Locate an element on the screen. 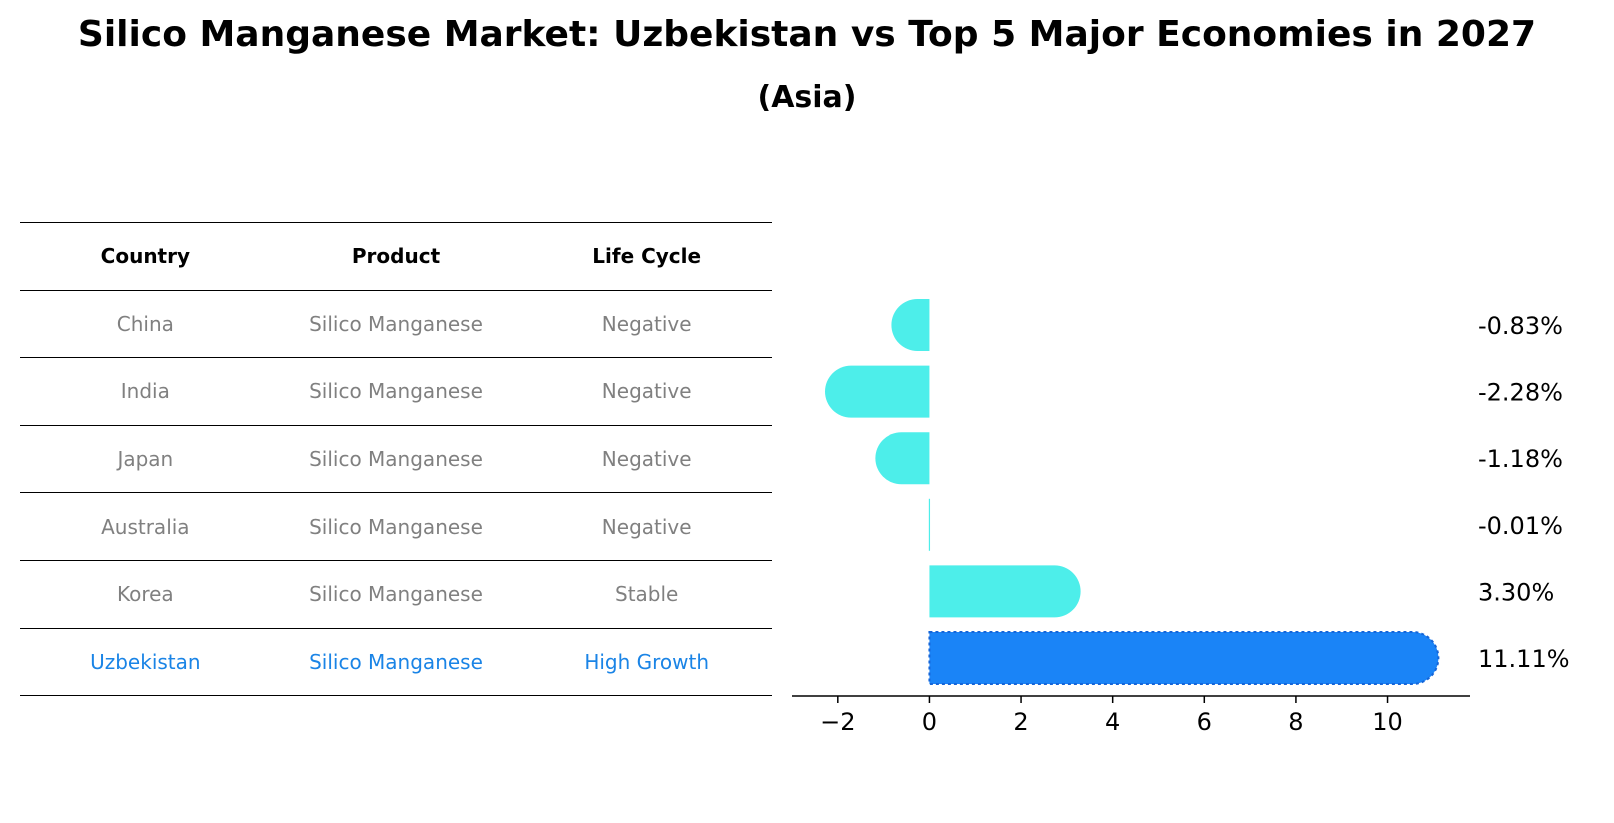 Image resolution: width=1614 pixels, height=823 pixels. value-label: 3.30% is located at coordinates (1516, 592).